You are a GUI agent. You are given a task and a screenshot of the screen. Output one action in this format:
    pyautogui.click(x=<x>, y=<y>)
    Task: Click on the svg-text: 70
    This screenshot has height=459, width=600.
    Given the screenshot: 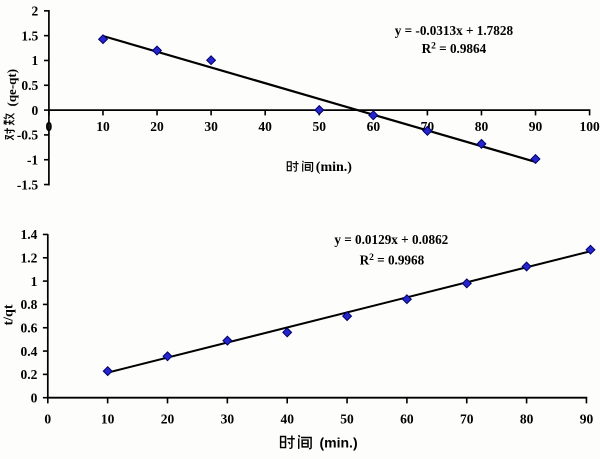 What is the action you would take?
    pyautogui.click(x=467, y=419)
    